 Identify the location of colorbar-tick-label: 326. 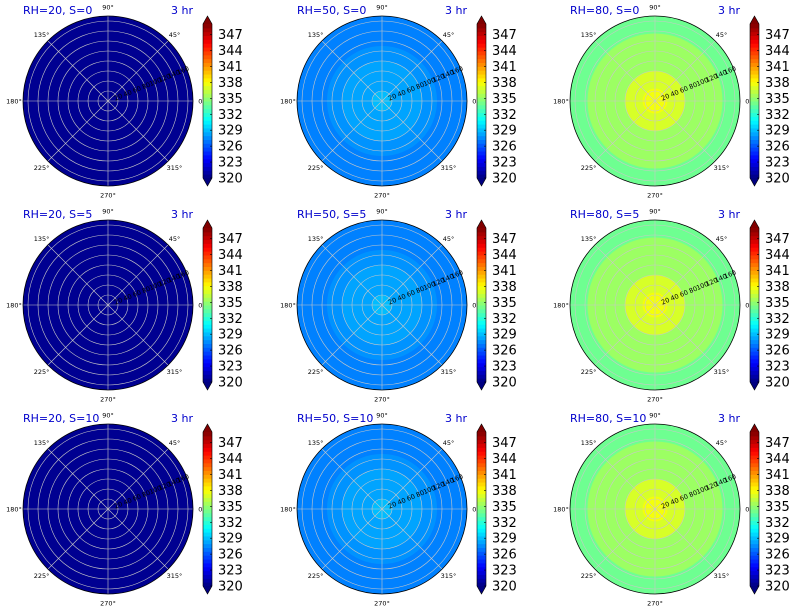
(504, 555).